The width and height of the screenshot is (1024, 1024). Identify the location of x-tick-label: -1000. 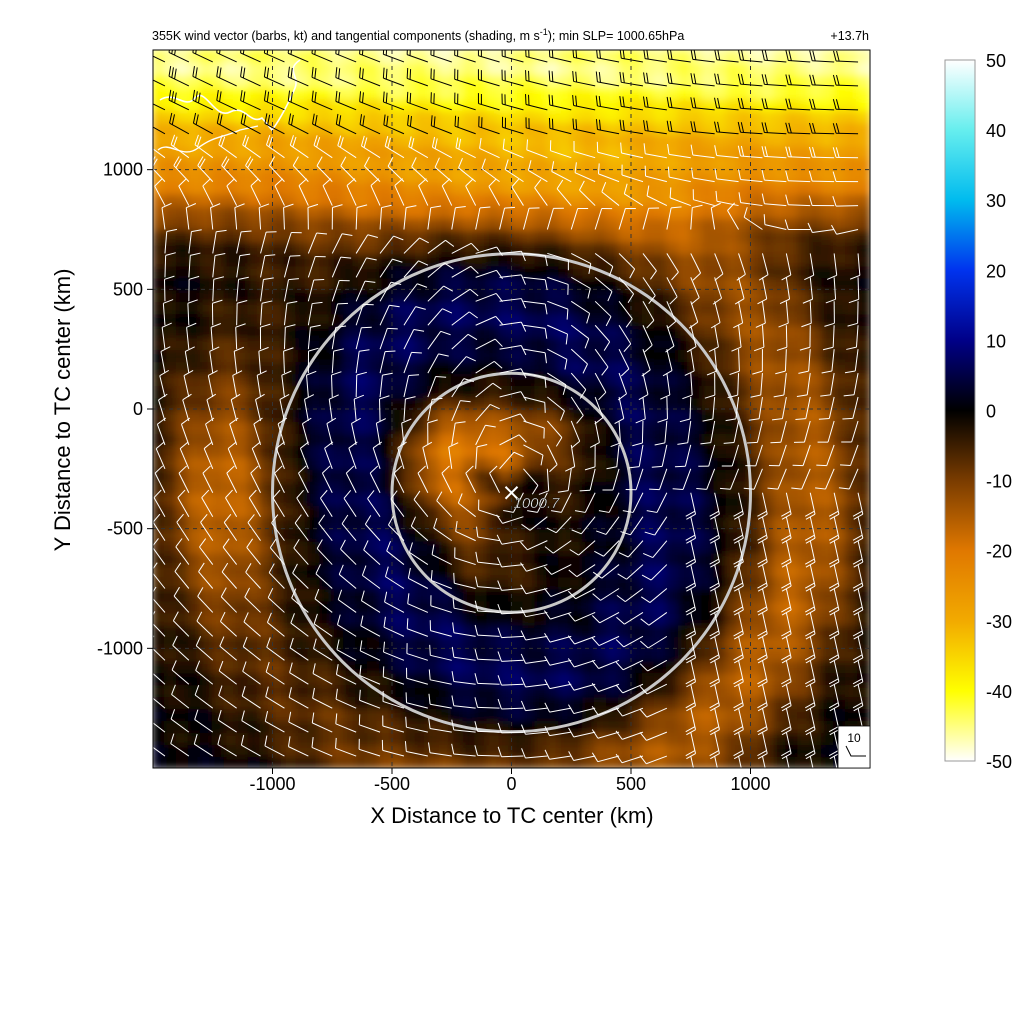
(272, 784).